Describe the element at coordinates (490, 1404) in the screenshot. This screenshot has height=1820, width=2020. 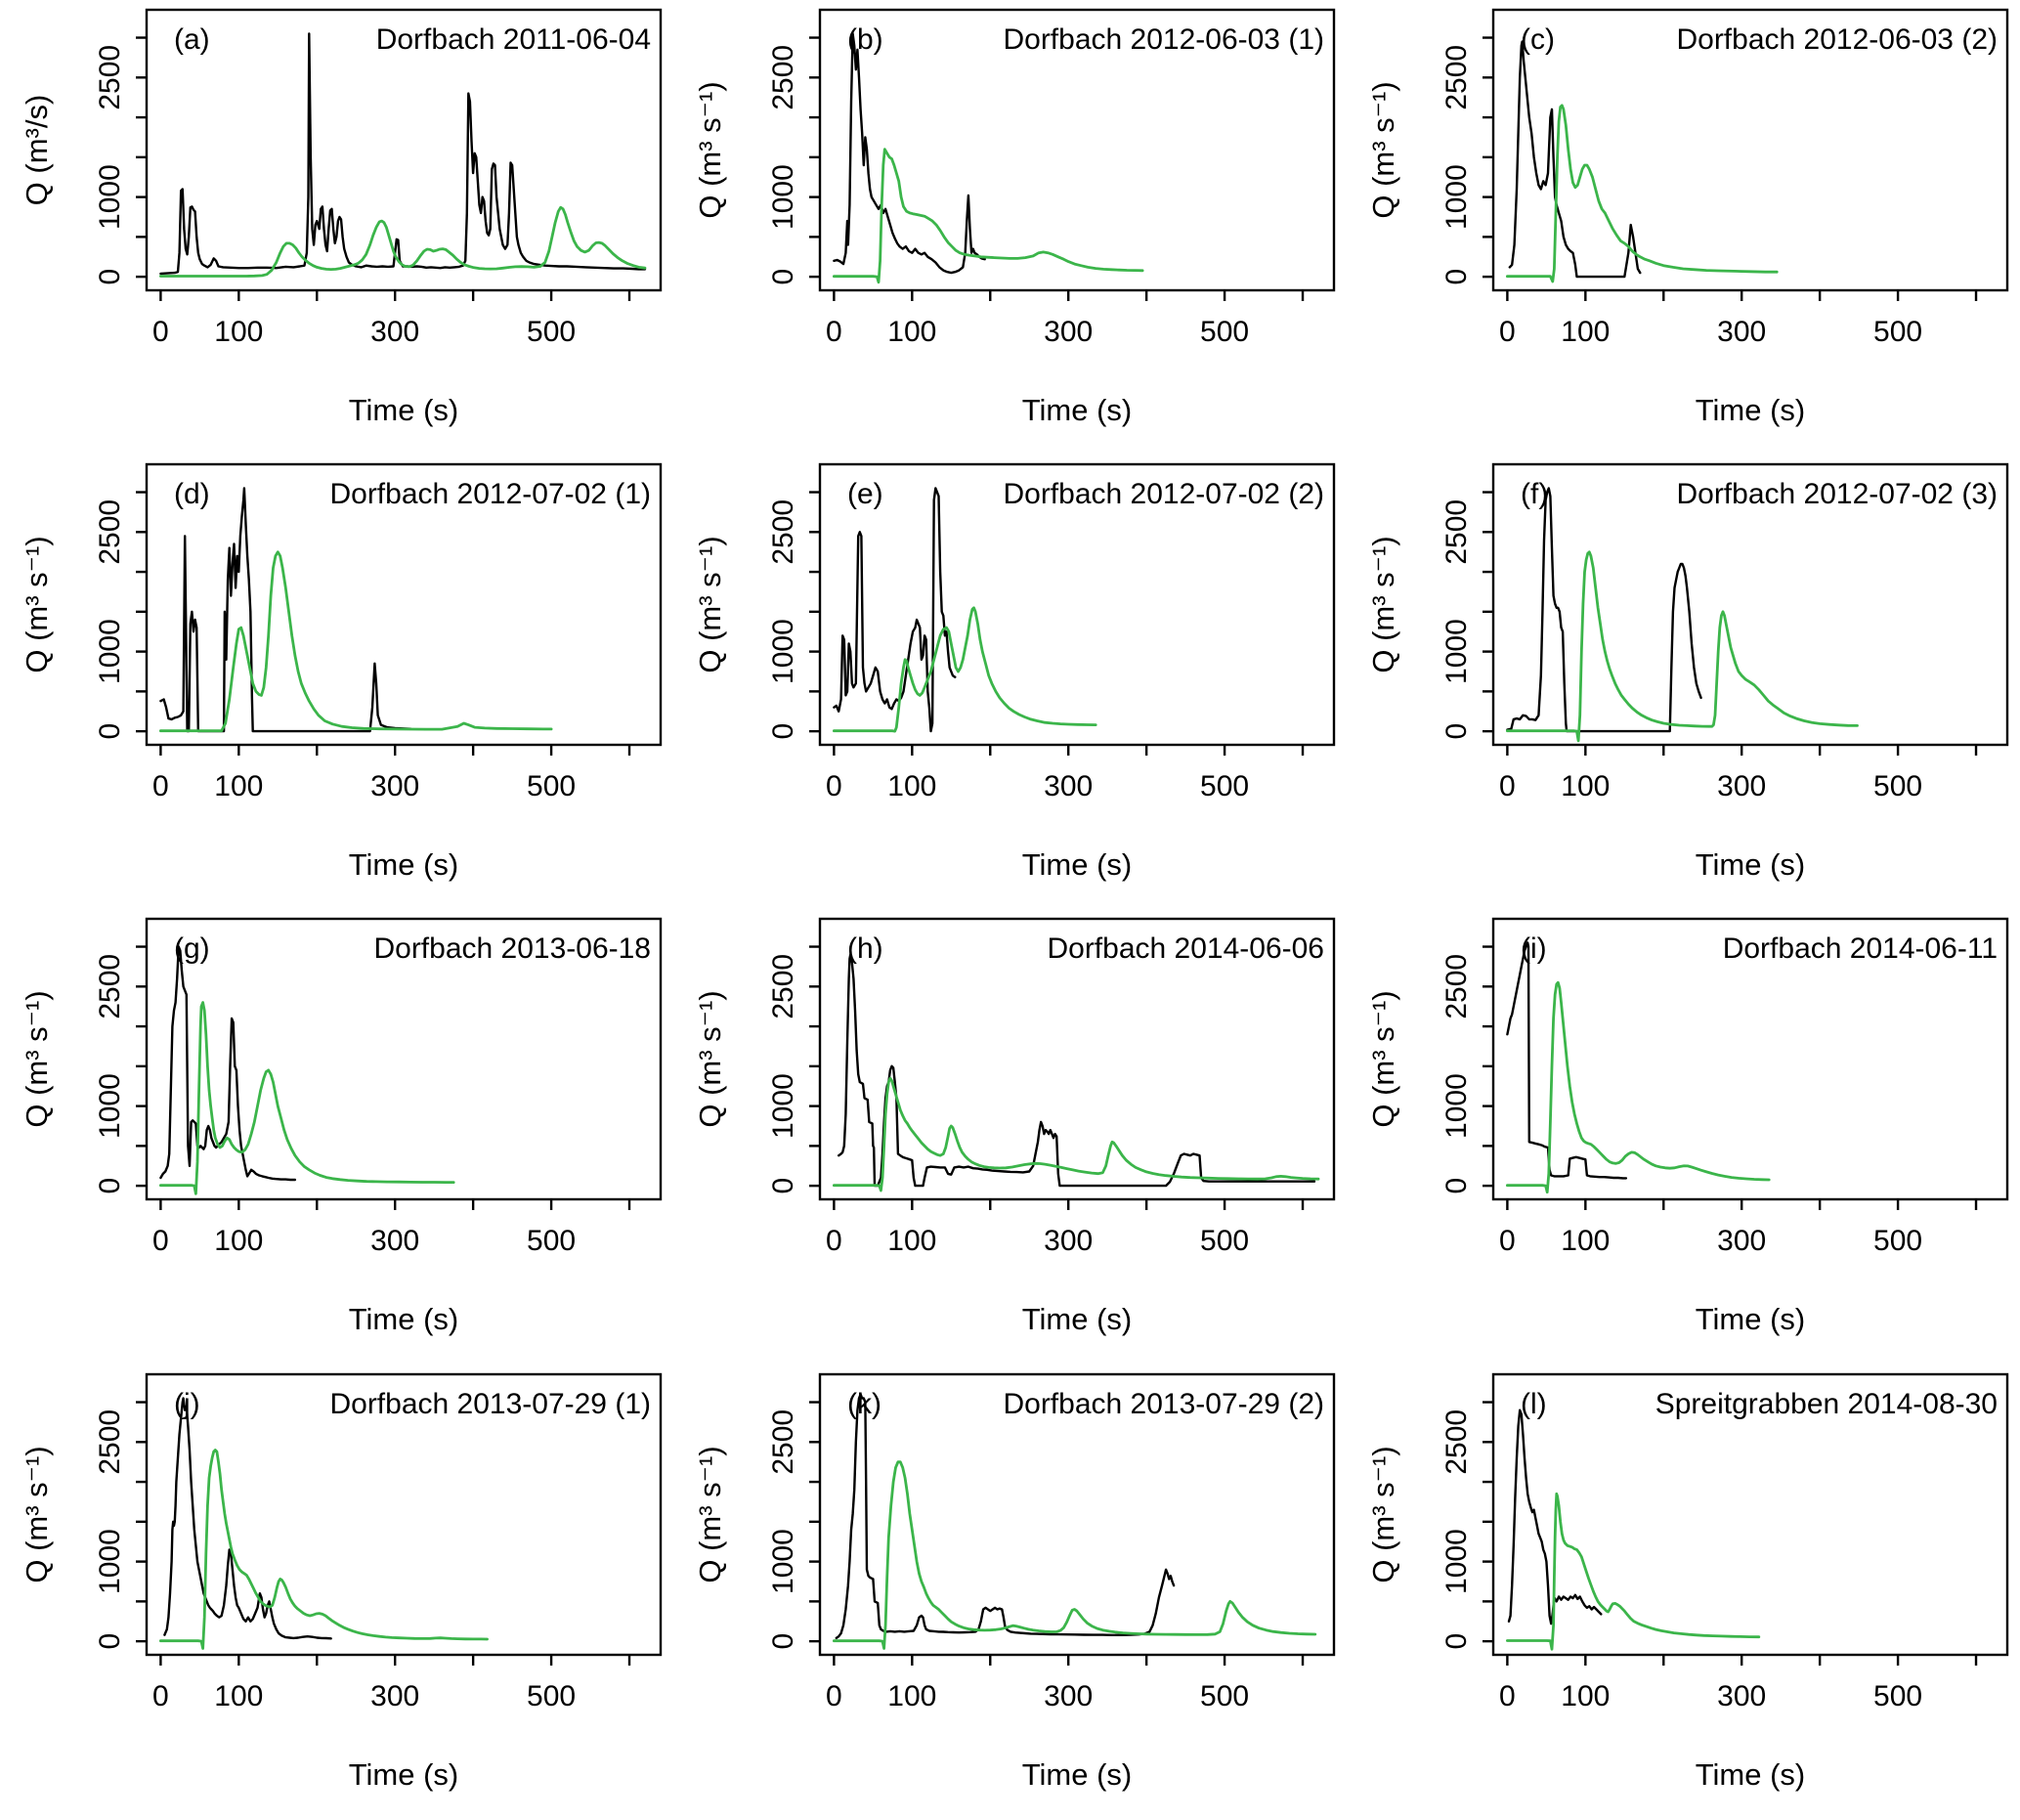
I see `panel-title: Dorfbach 2013-07-29 (1)` at that location.